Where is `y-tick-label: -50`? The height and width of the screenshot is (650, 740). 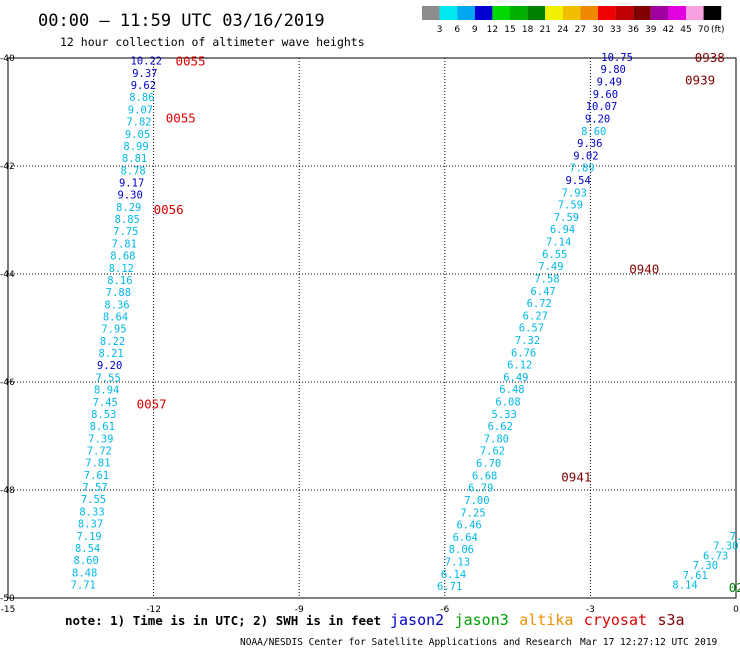 y-tick-label: -50 is located at coordinates (7, 599).